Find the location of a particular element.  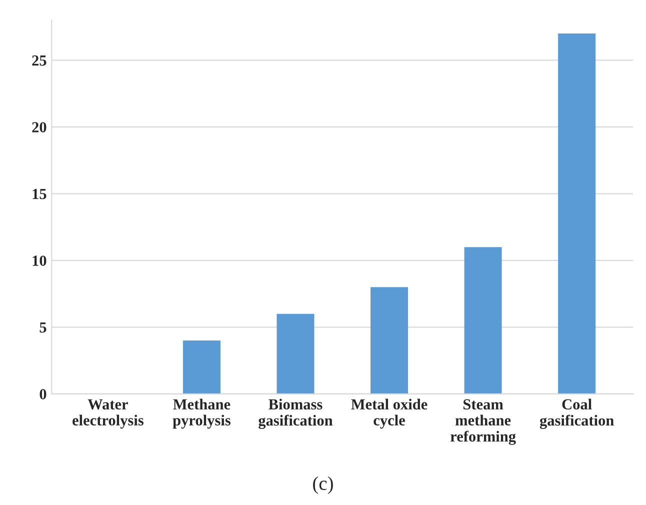

y-tick-label: 25 is located at coordinates (39, 60).